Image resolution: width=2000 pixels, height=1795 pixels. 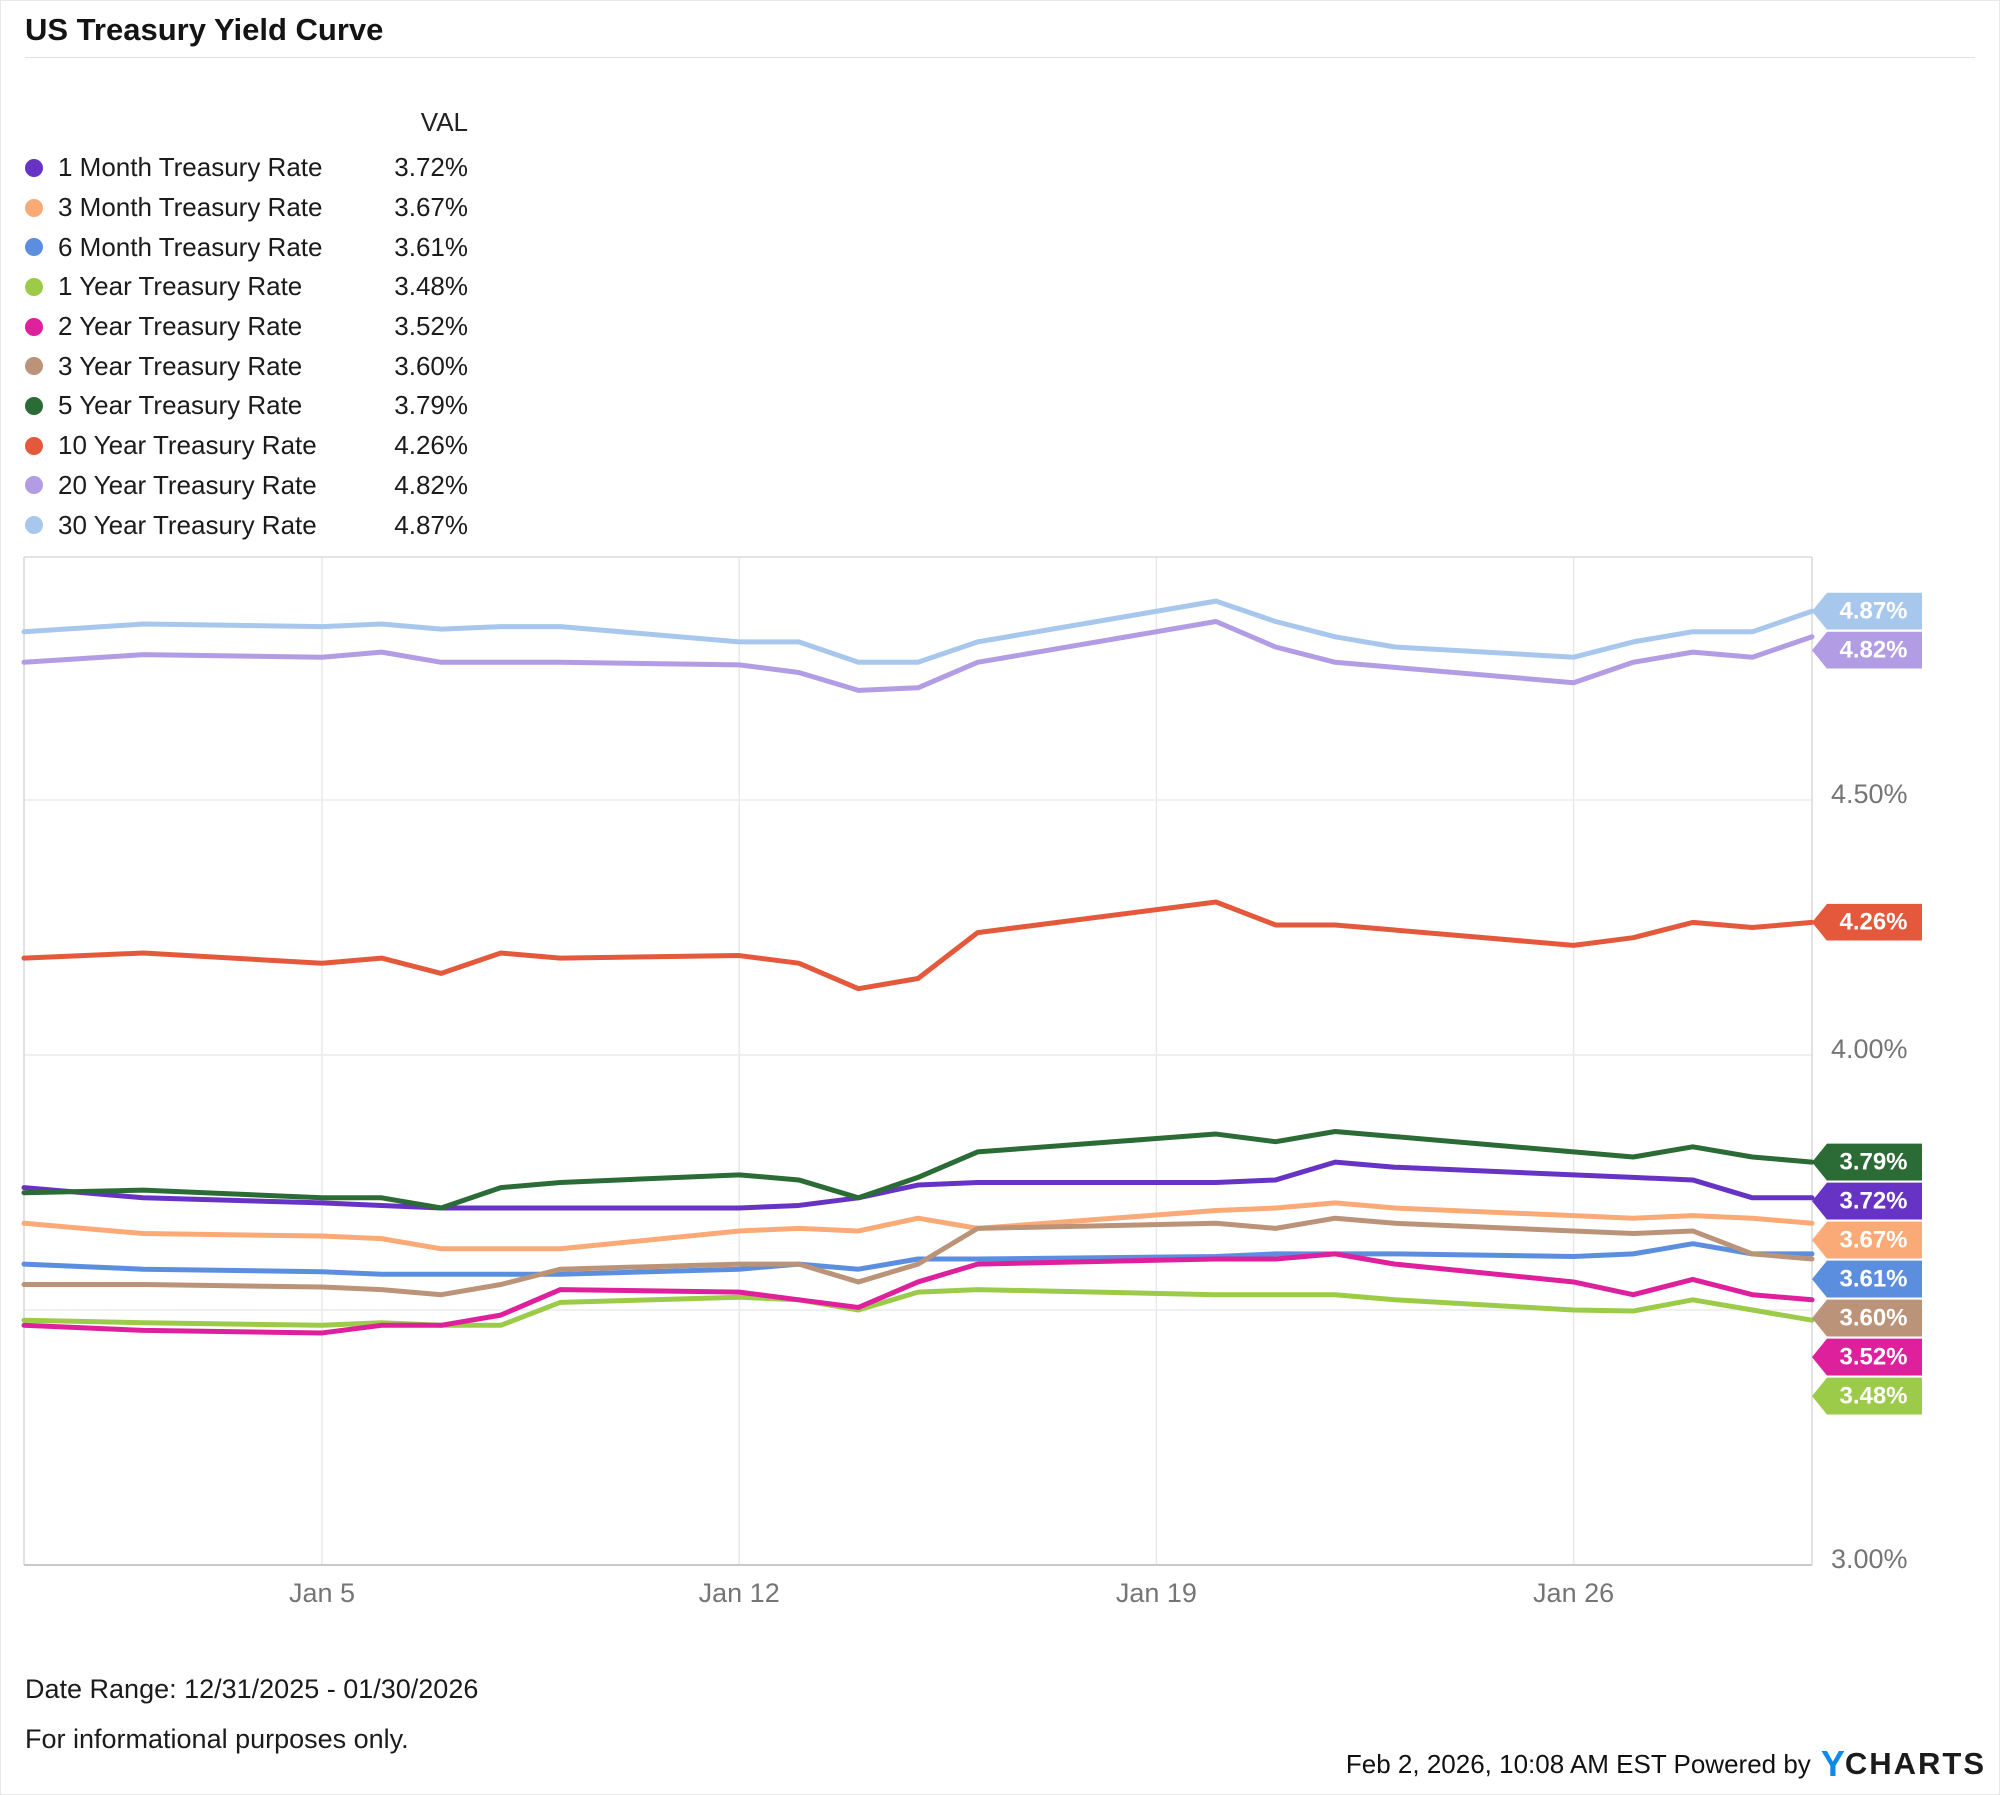 What do you see at coordinates (322, 1593) in the screenshot?
I see `x-axis-tick-label: Jan 5` at bounding box center [322, 1593].